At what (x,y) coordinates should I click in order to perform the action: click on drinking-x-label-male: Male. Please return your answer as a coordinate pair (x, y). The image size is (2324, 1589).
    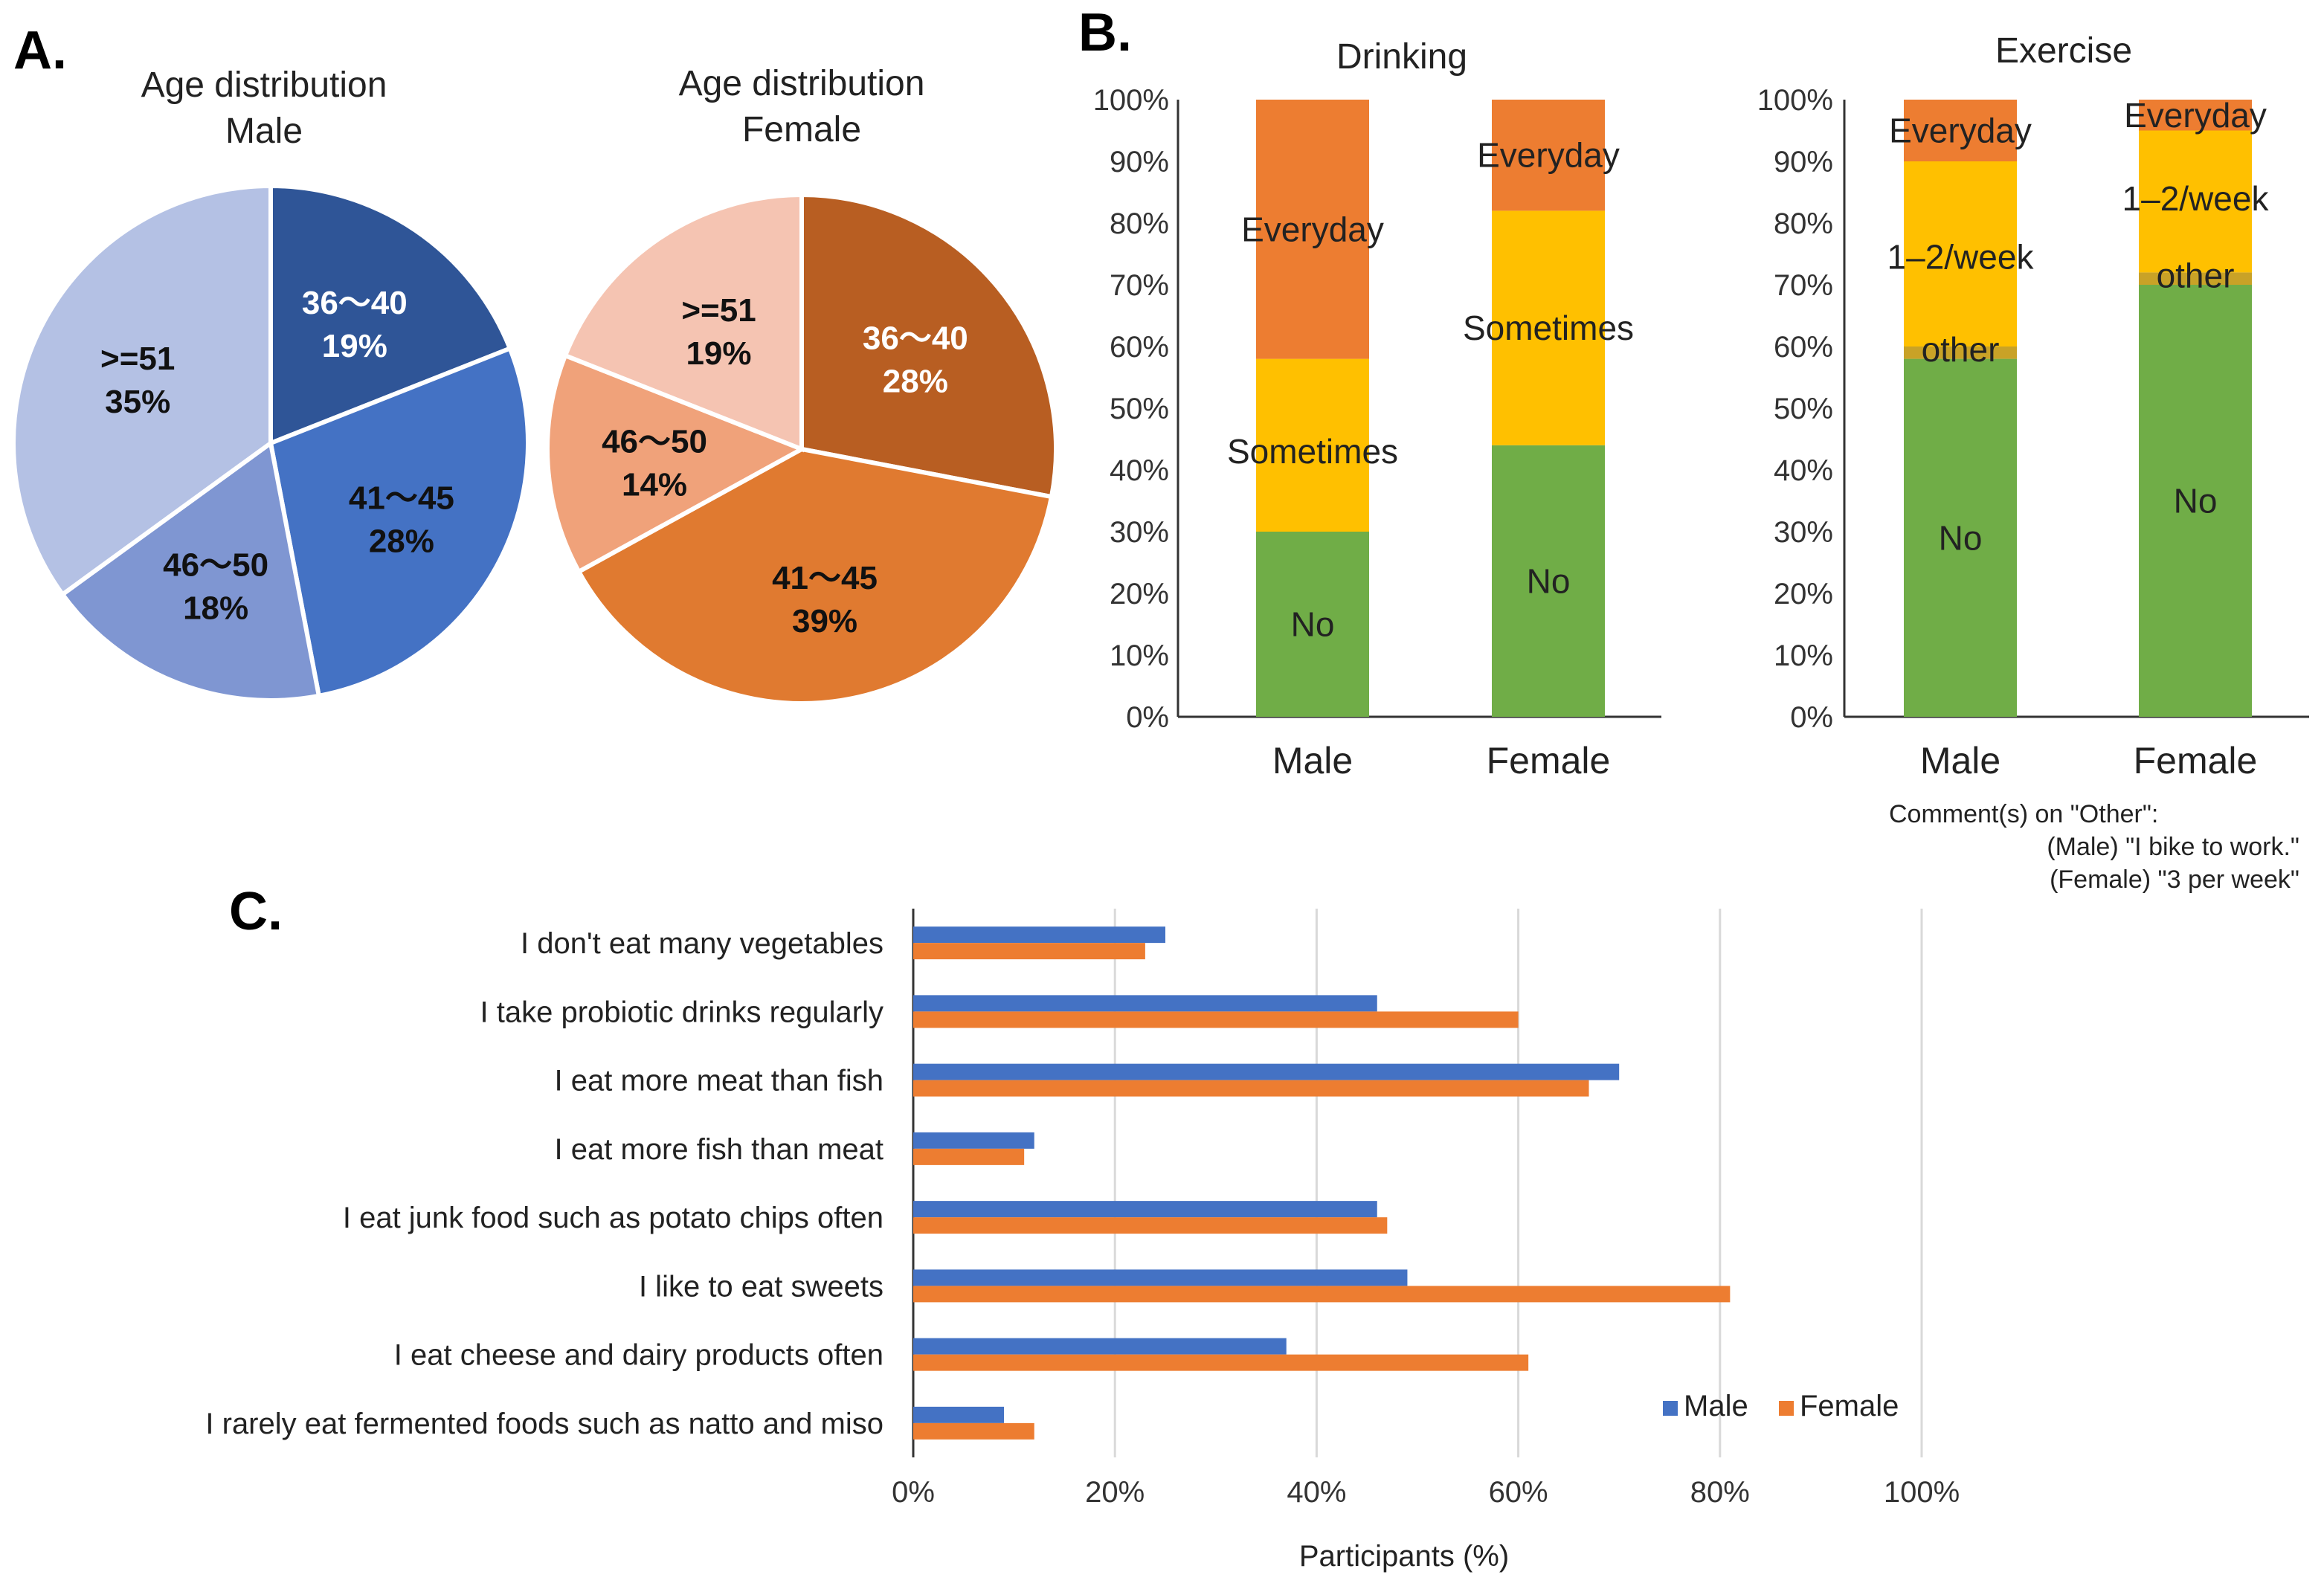
    Looking at the image, I should click on (1312, 760).